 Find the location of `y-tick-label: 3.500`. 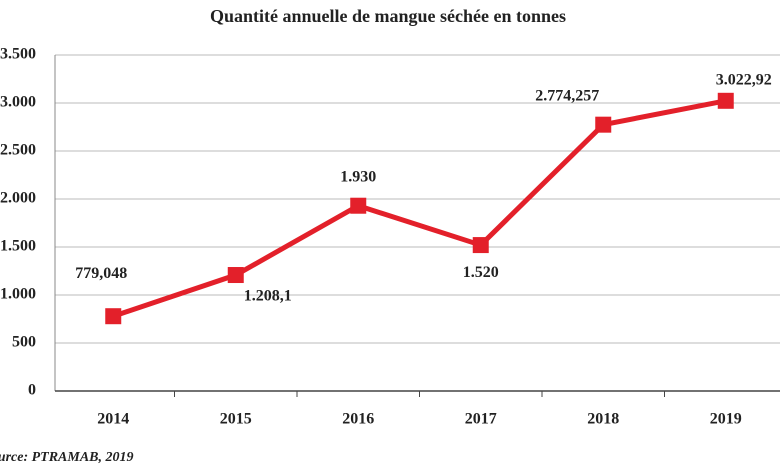

y-tick-label: 3.500 is located at coordinates (18, 54).